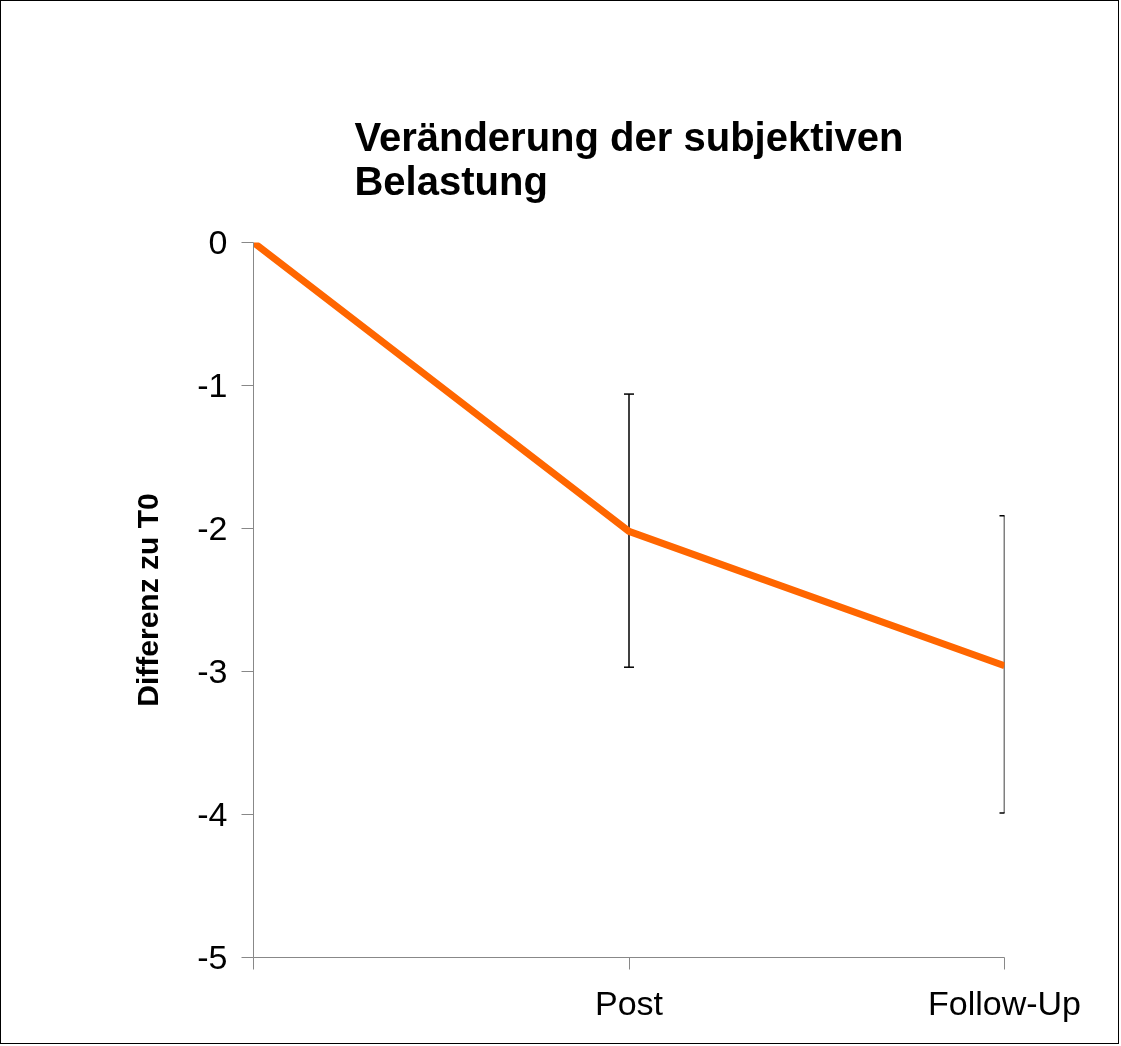 Image resolution: width=1121 pixels, height=1046 pixels. Describe the element at coordinates (1004, 1002) in the screenshot. I see `x-tick-label: Follow-Up` at that location.